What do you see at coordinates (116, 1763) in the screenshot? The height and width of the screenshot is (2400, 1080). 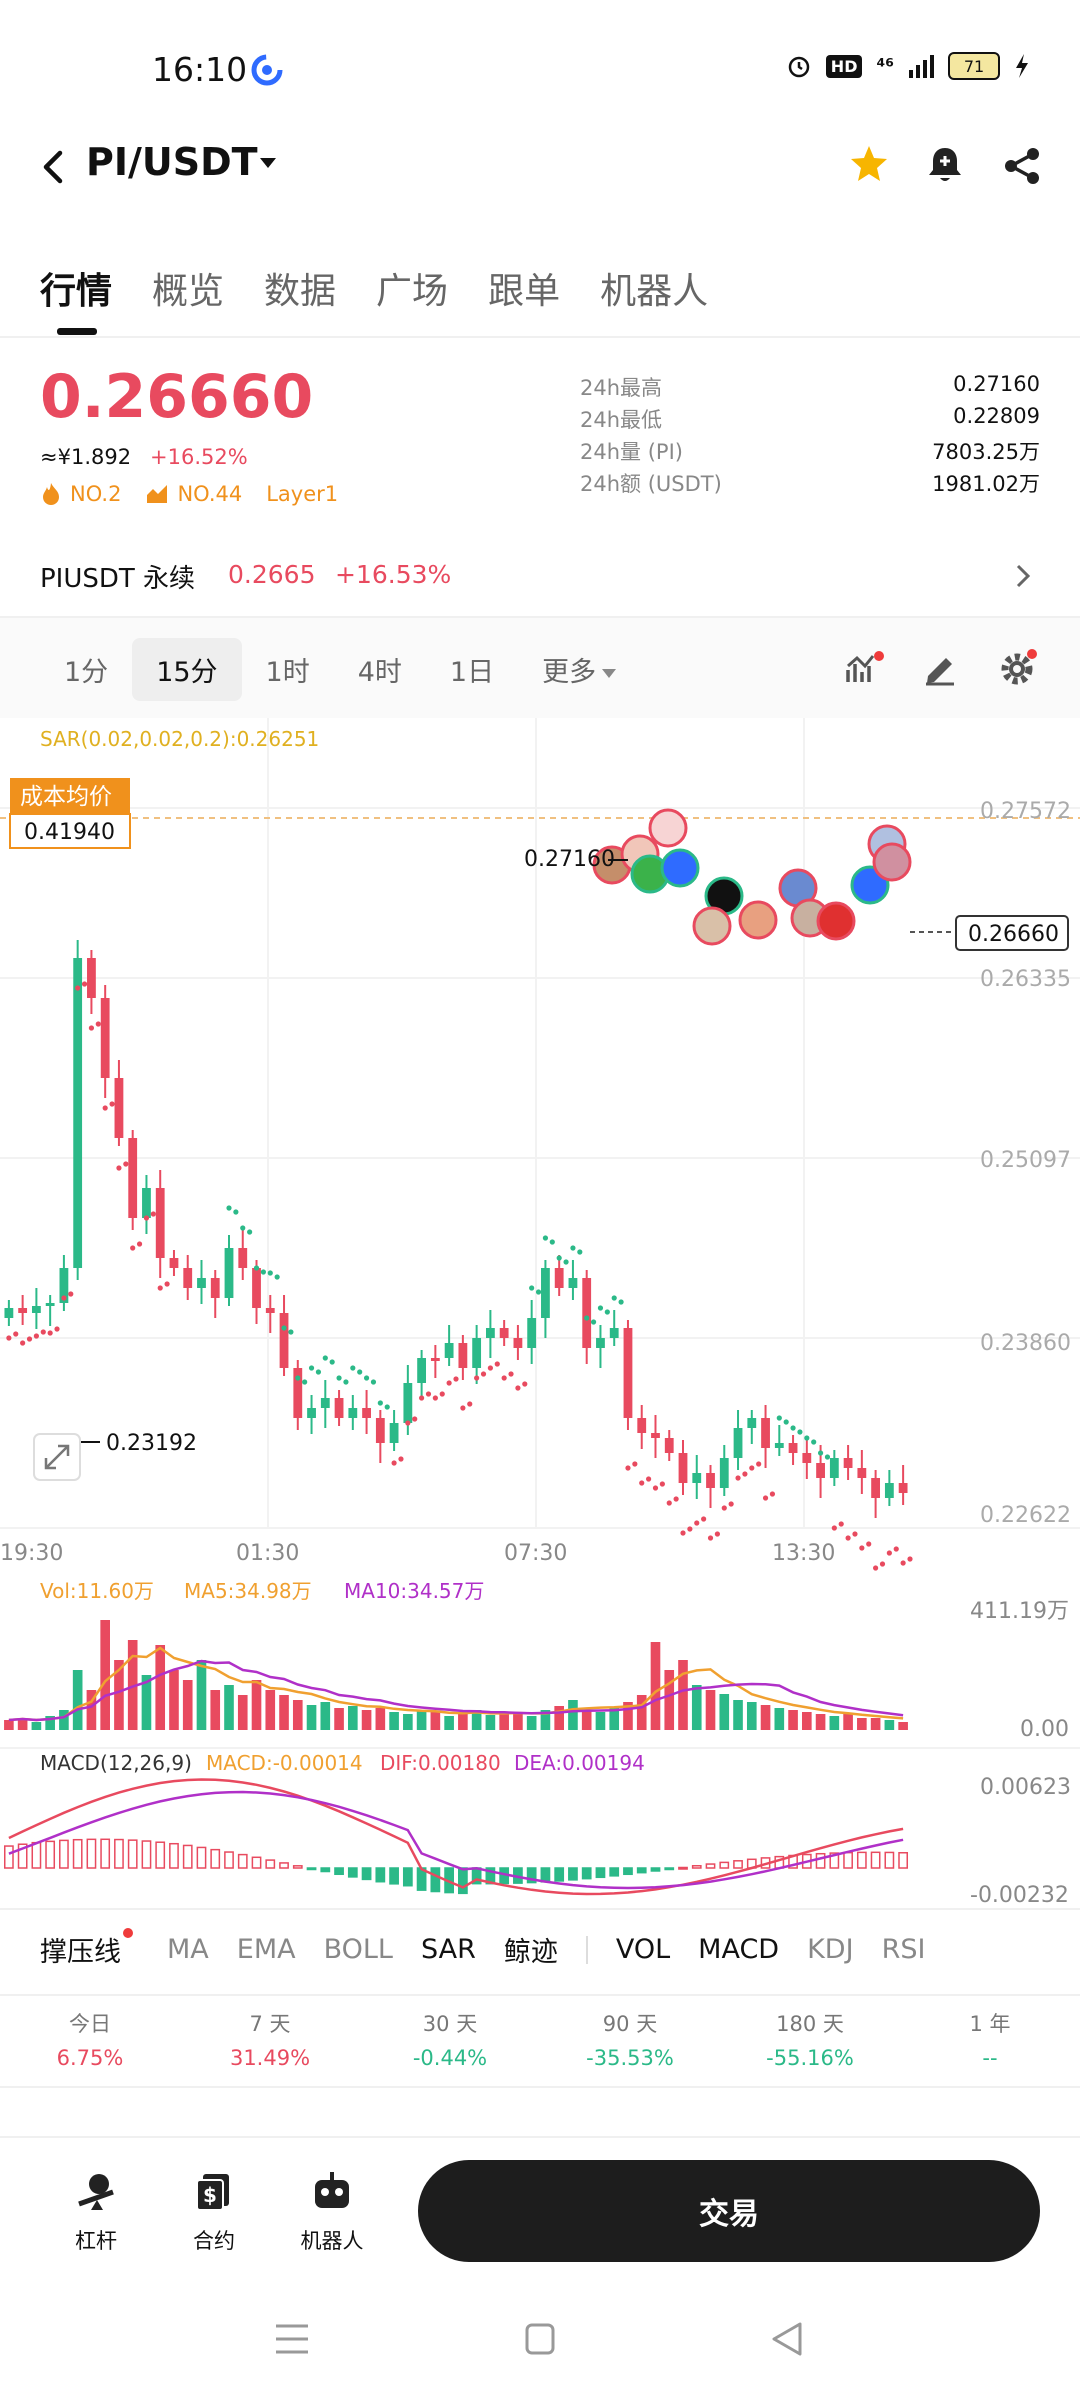 I see `macd-title: MACD(12,26,9)` at bounding box center [116, 1763].